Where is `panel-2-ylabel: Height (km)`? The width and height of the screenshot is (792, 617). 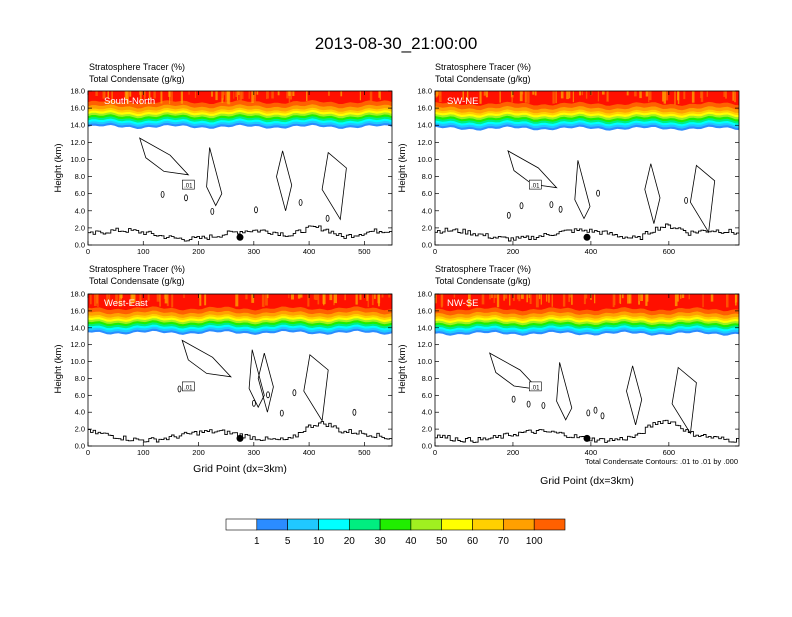
panel-2-ylabel: Height (km) is located at coordinates (402, 167).